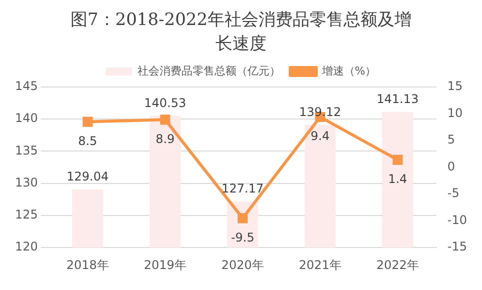  I want to click on data-label: 127.17, so click(243, 189).